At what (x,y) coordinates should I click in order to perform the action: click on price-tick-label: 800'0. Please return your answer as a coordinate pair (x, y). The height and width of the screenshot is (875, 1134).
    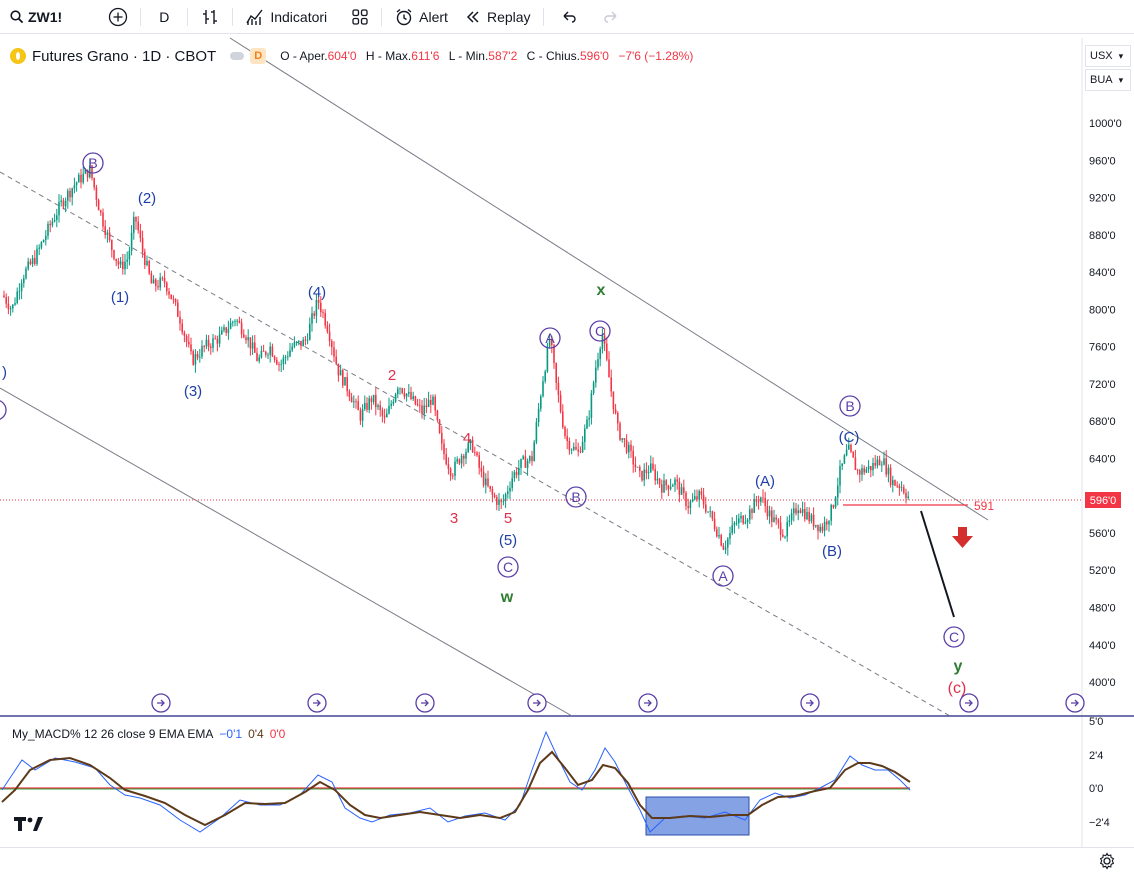
    Looking at the image, I should click on (1102, 310).